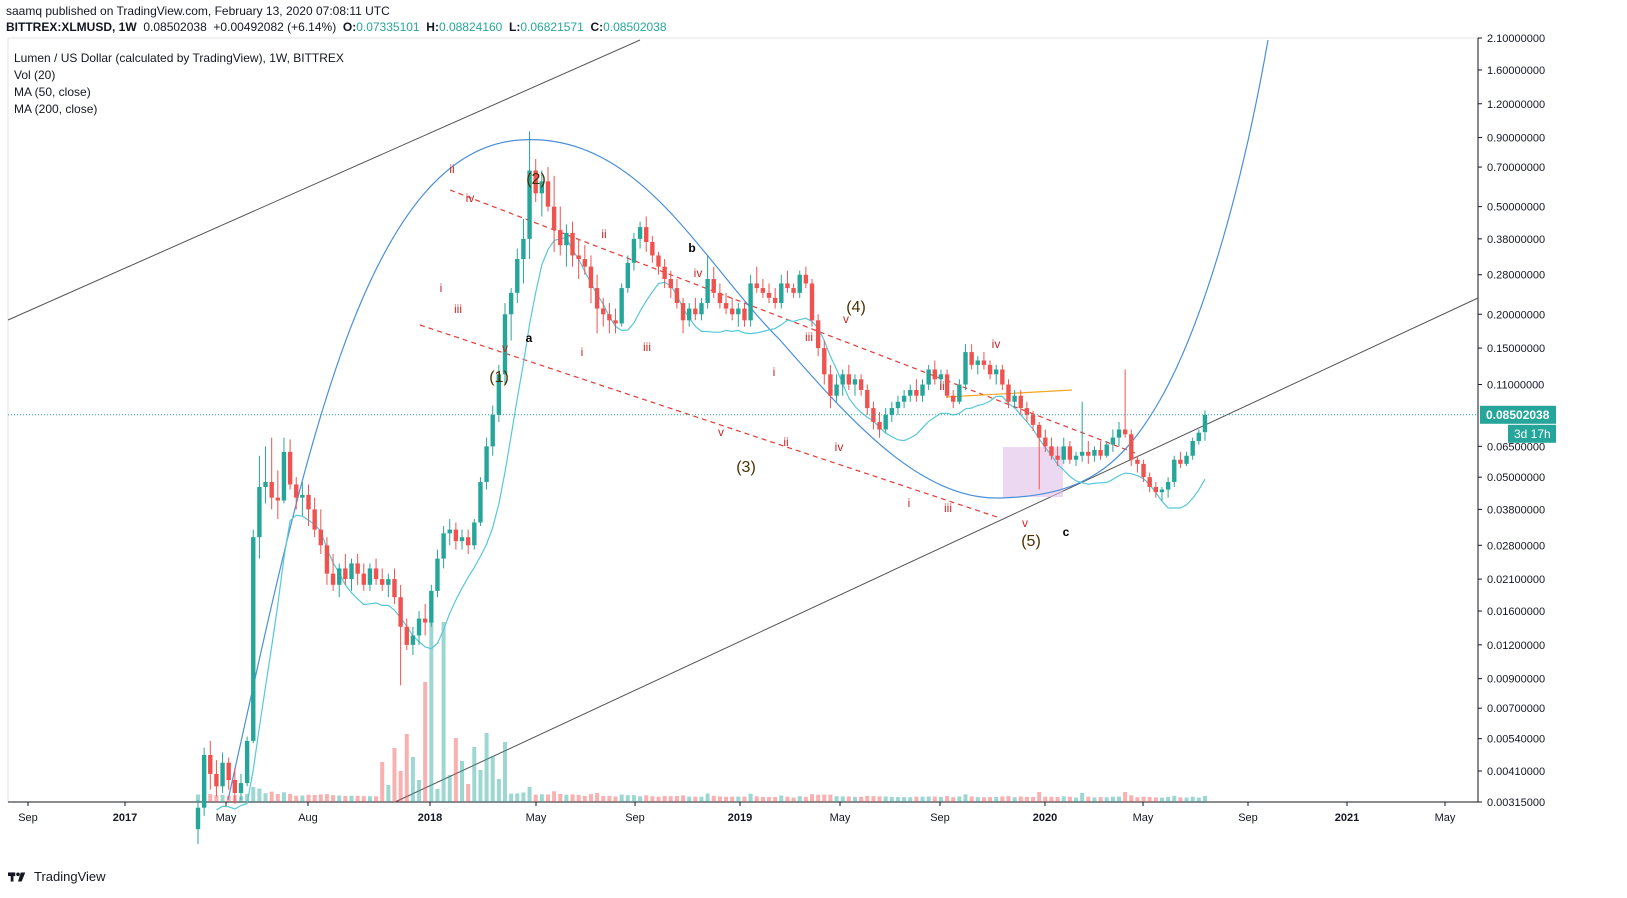  What do you see at coordinates (35, 75) in the screenshot?
I see `legend-vol: Vol (20)` at bounding box center [35, 75].